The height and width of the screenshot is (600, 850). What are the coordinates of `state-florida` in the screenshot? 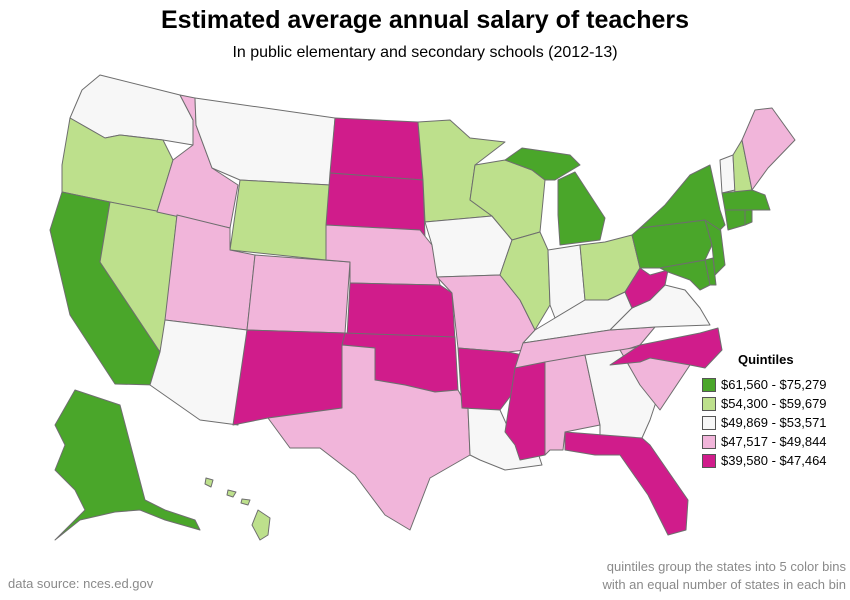 It's located at (626, 483).